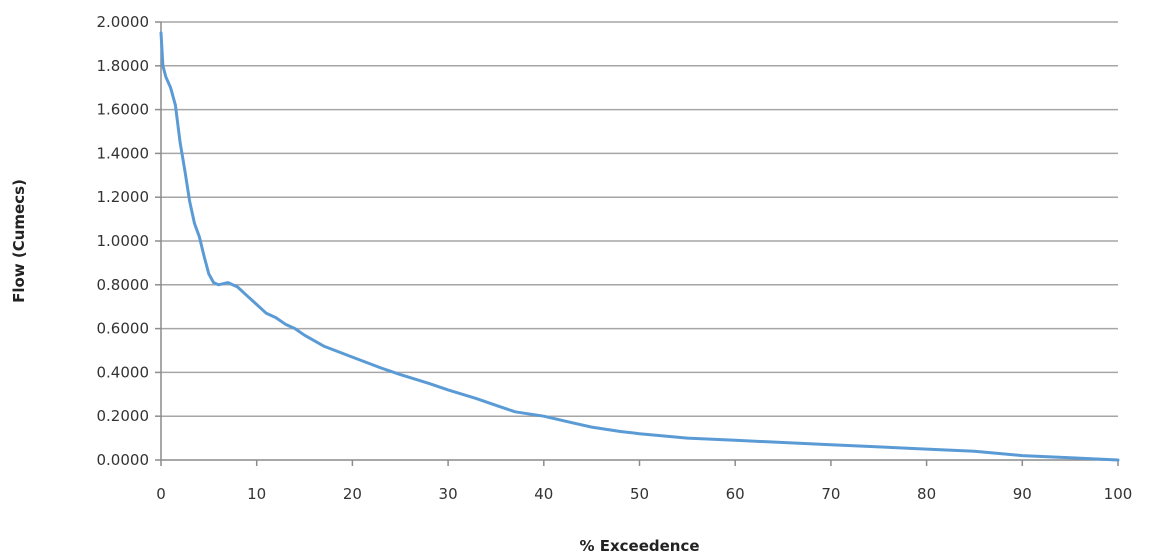 The image size is (1152, 560). I want to click on y-tick-label-10: 2.0000, so click(123, 22).